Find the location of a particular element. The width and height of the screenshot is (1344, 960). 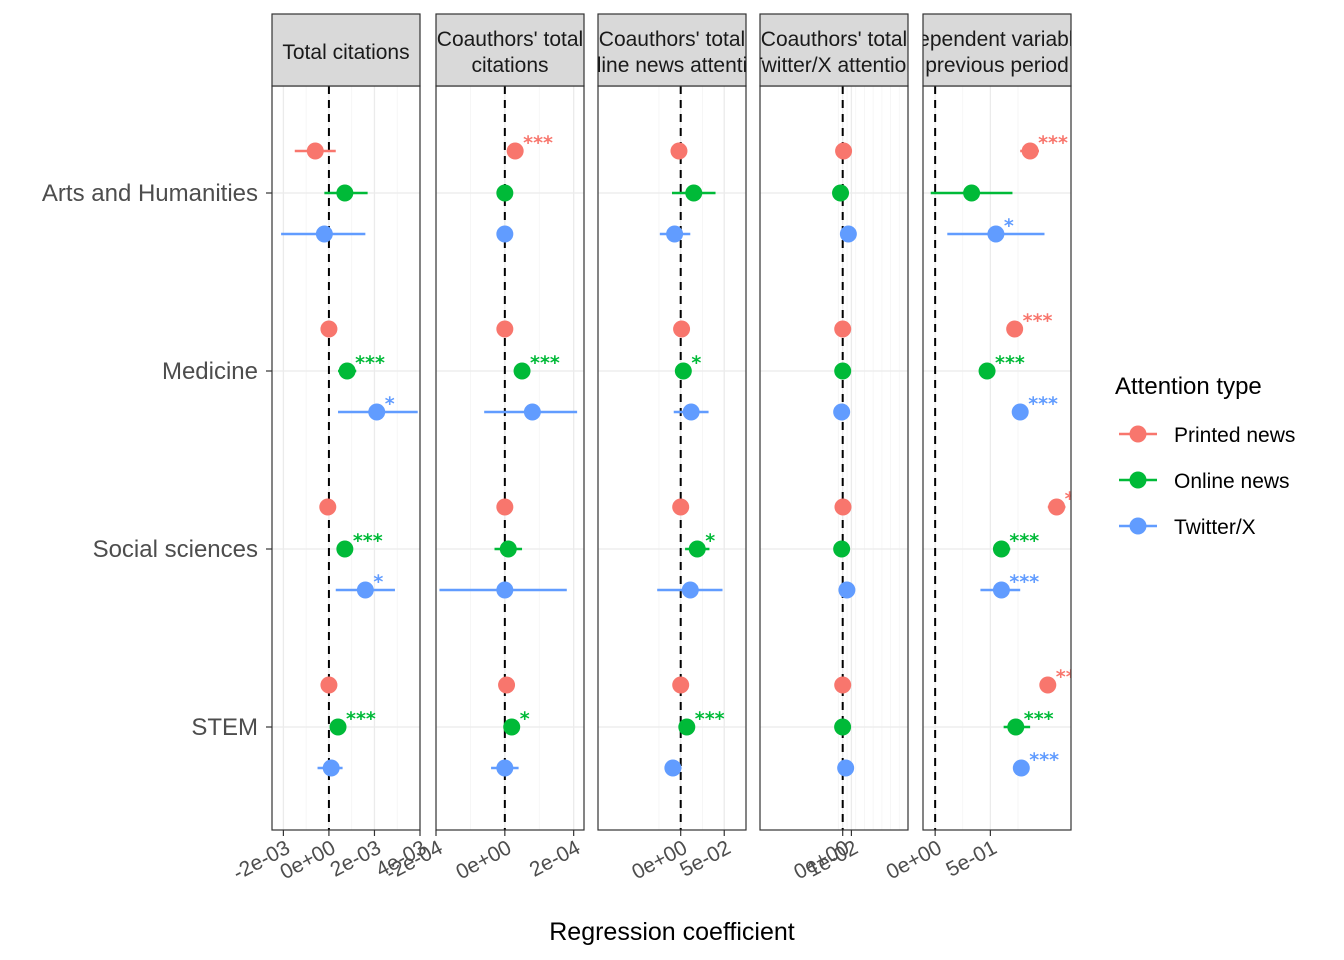

legend-item: Printed news is located at coordinates (1207, 435).